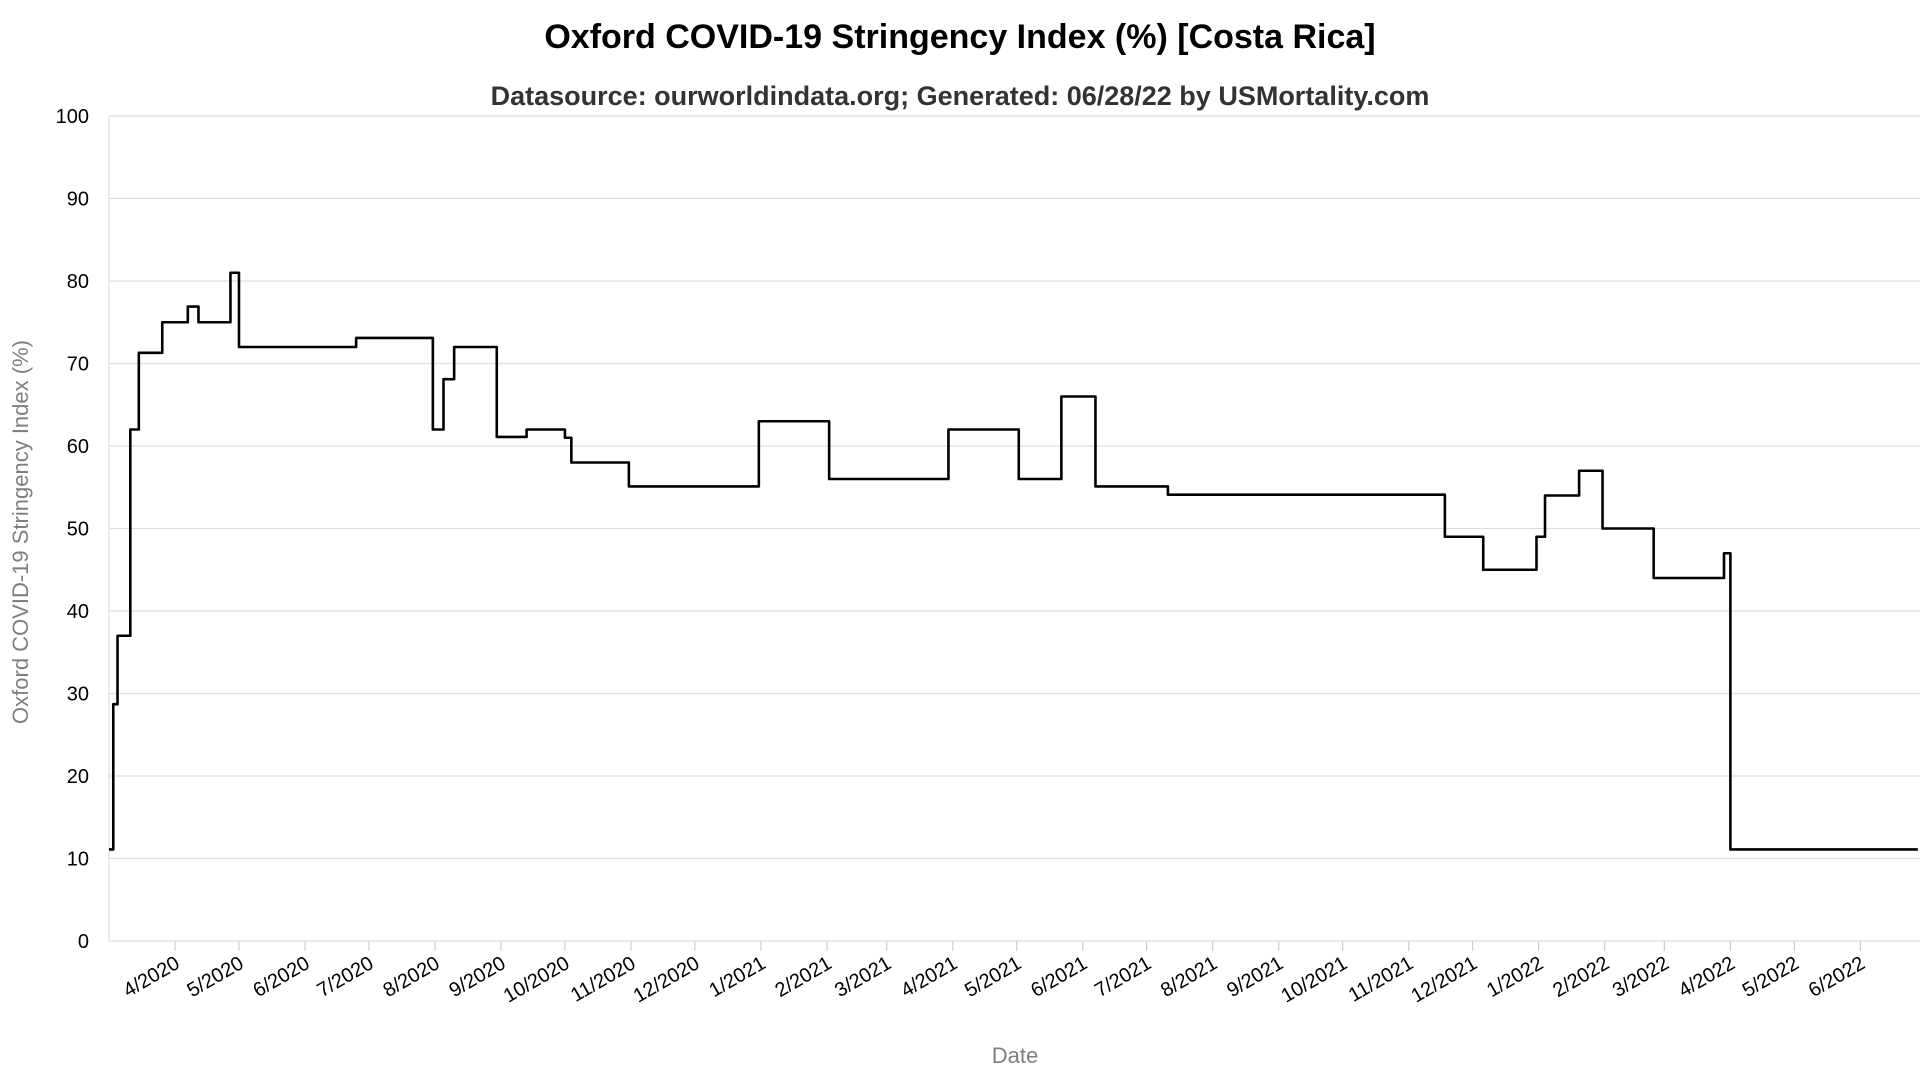 This screenshot has height=1080, width=1920. I want to click on x-tick-label: 9/2020, so click(478, 977).